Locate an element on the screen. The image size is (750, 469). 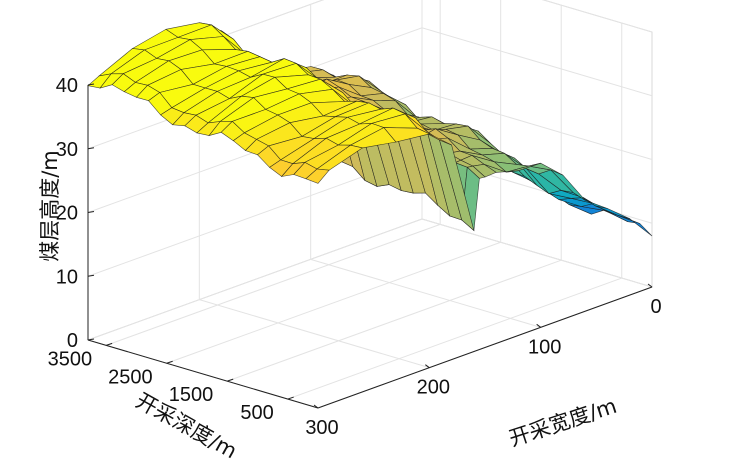
x-tick-label: 300 is located at coordinates (321, 428).